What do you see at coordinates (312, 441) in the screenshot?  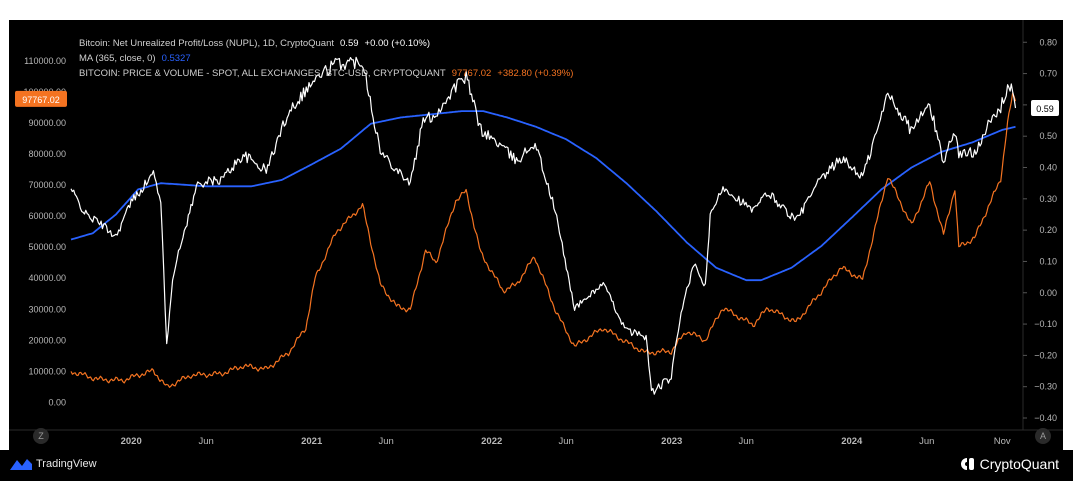 I see `x-tick-label: 2021` at bounding box center [312, 441].